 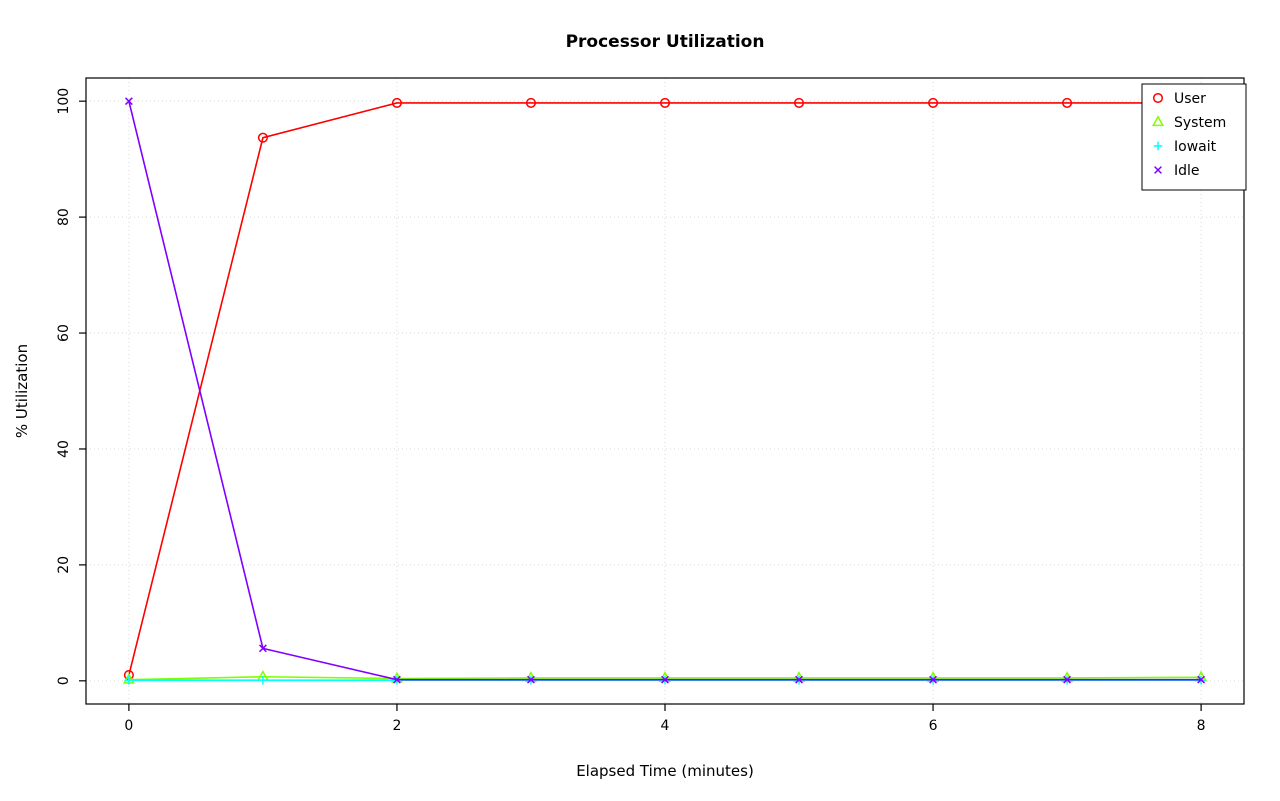 I want to click on legend-label-iowait: Iowait, so click(x=1195, y=147).